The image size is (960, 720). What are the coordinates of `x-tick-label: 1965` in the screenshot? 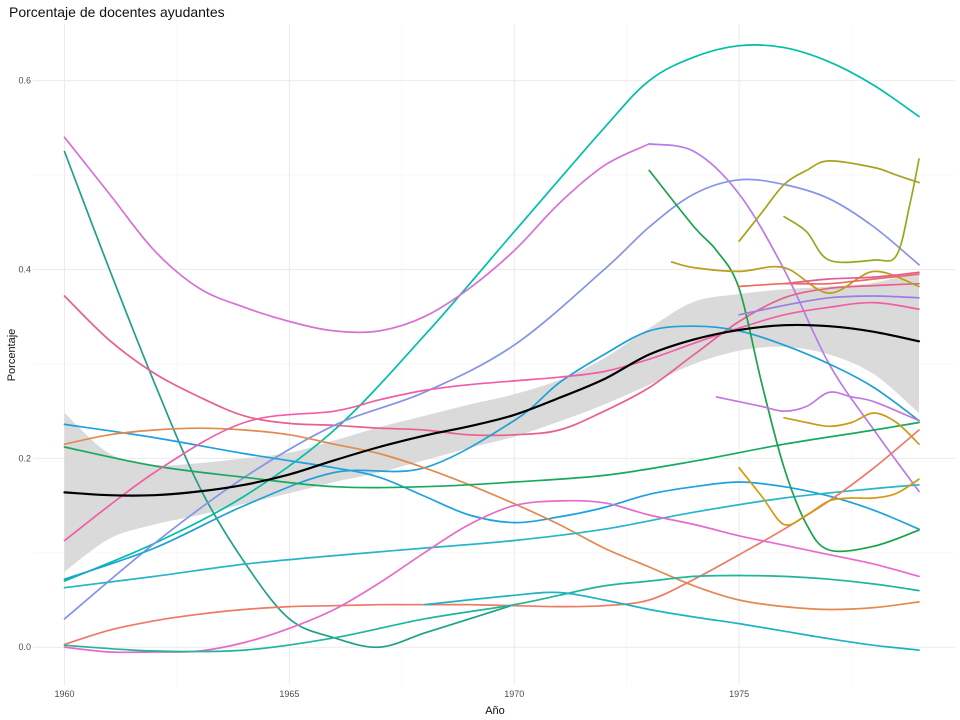 It's located at (289, 694).